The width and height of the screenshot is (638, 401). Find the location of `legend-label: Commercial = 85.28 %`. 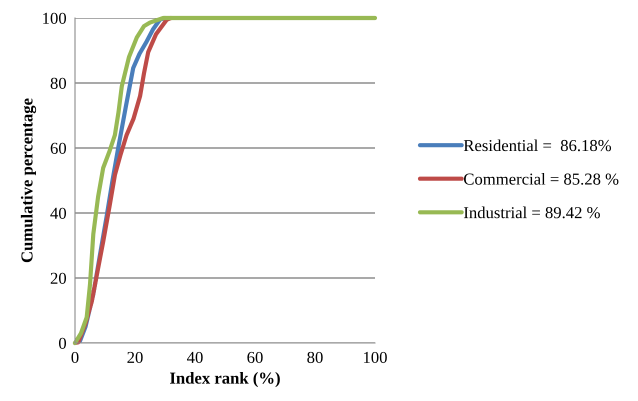

legend-label: Commercial = 85.28 % is located at coordinates (541, 178).